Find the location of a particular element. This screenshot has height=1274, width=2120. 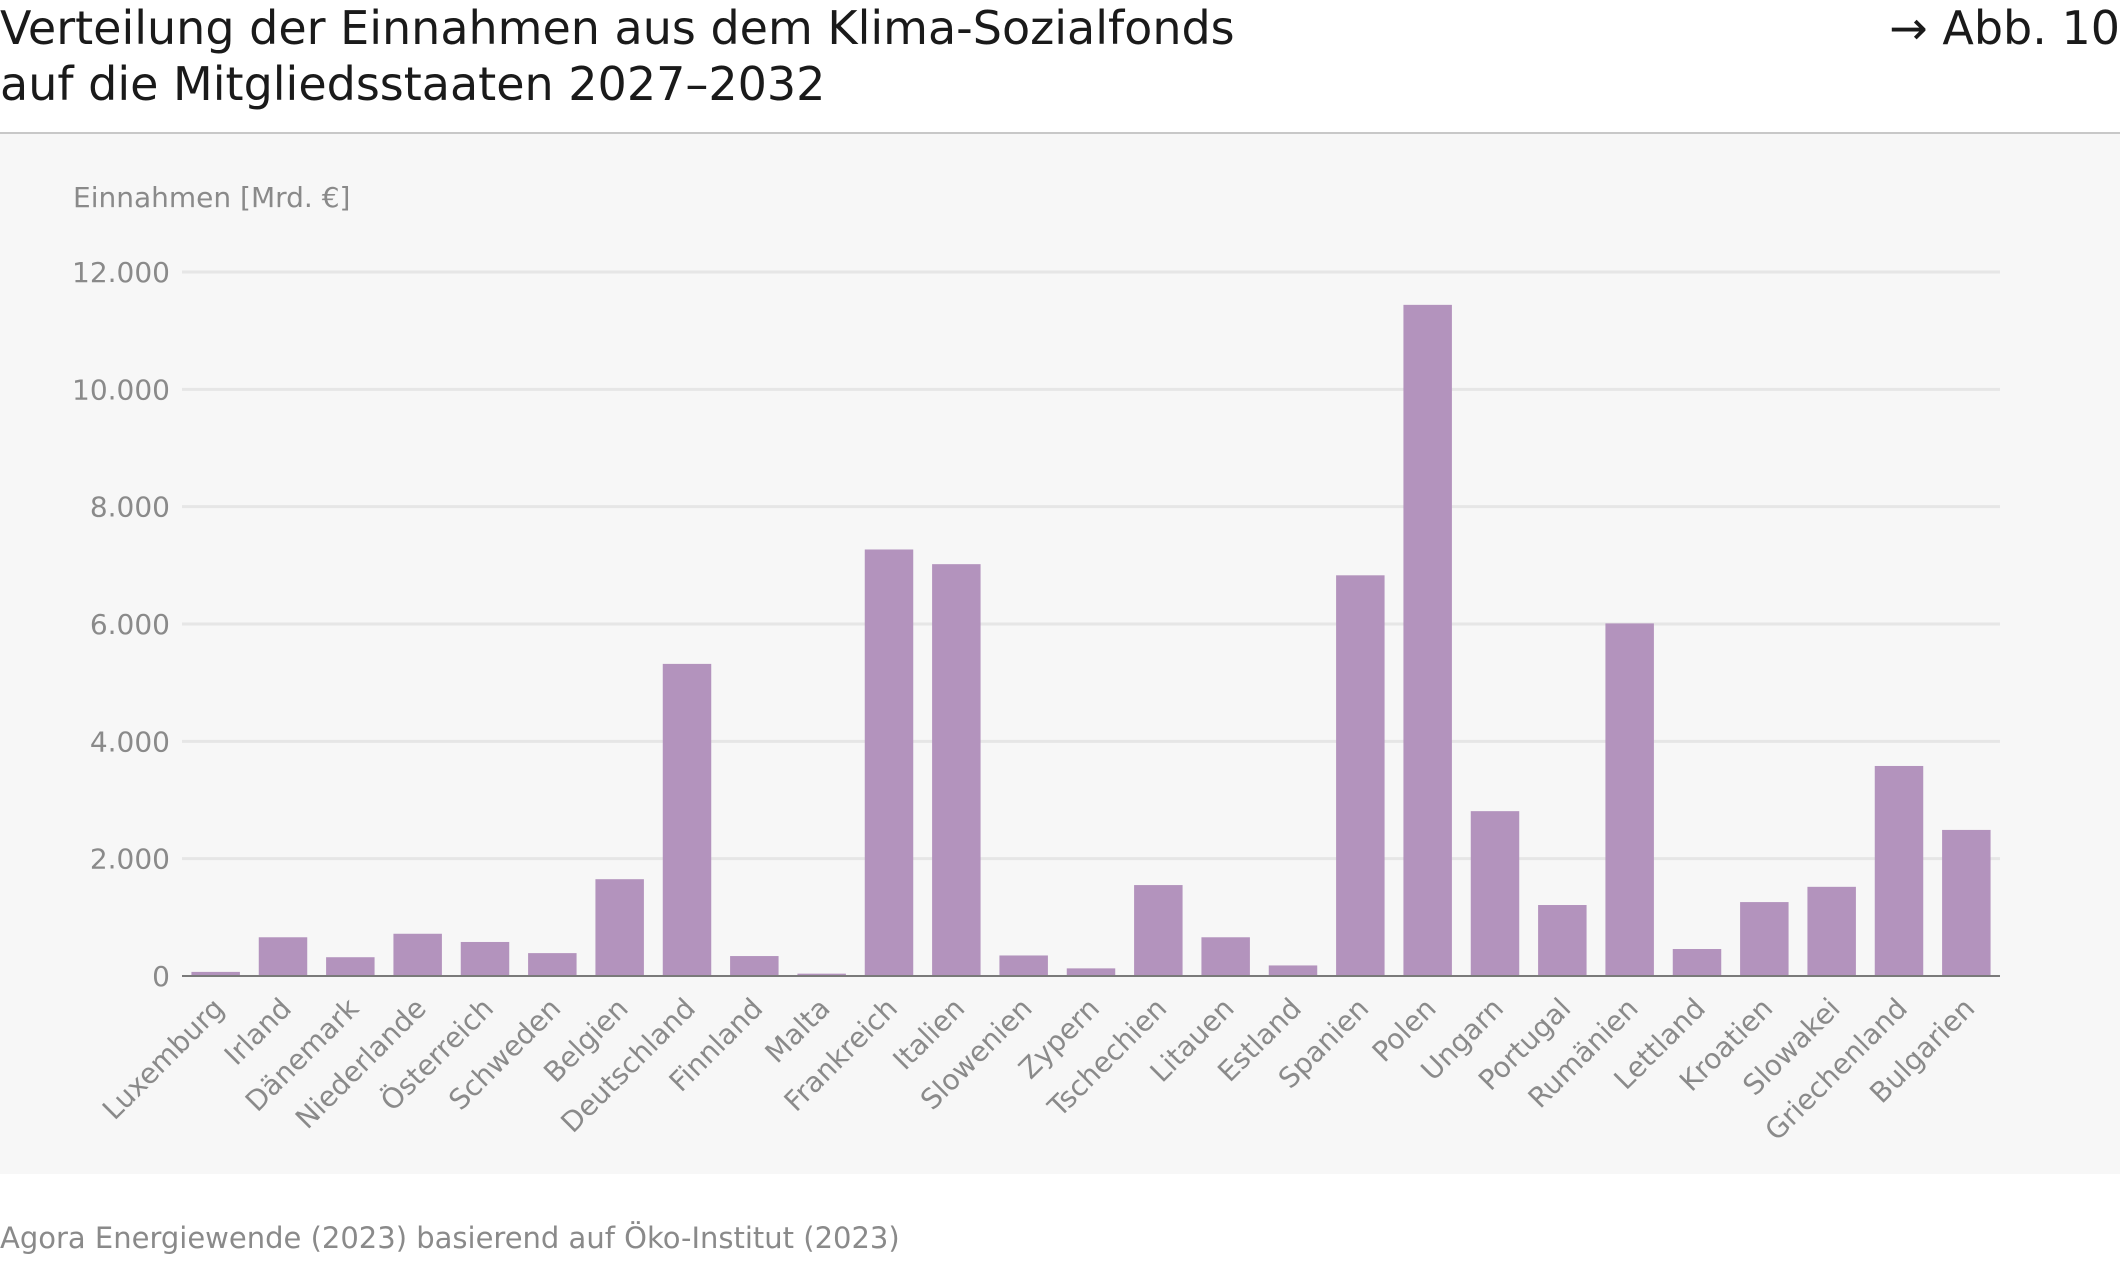

y-axis-title: Einnahmen [Mrd. €] is located at coordinates (211, 197).